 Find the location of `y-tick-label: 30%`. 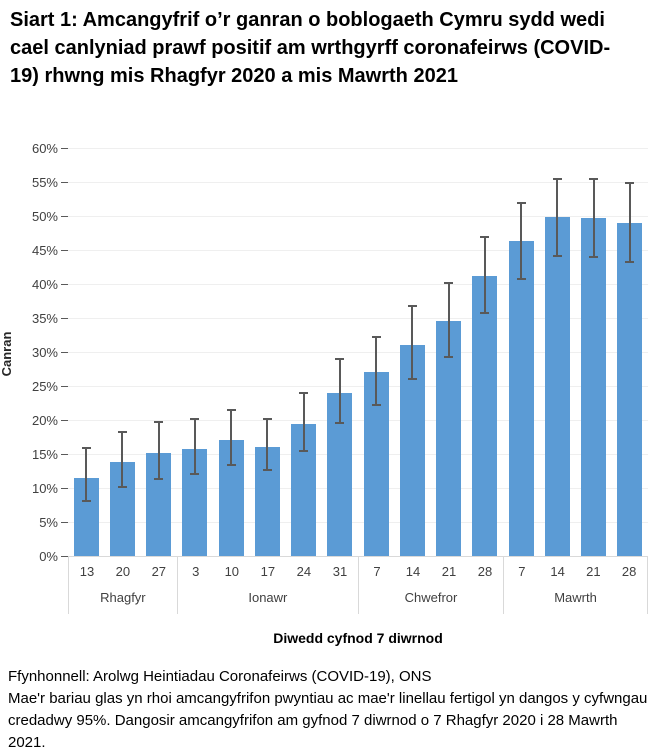

y-tick-label: 30% is located at coordinates (44, 352).